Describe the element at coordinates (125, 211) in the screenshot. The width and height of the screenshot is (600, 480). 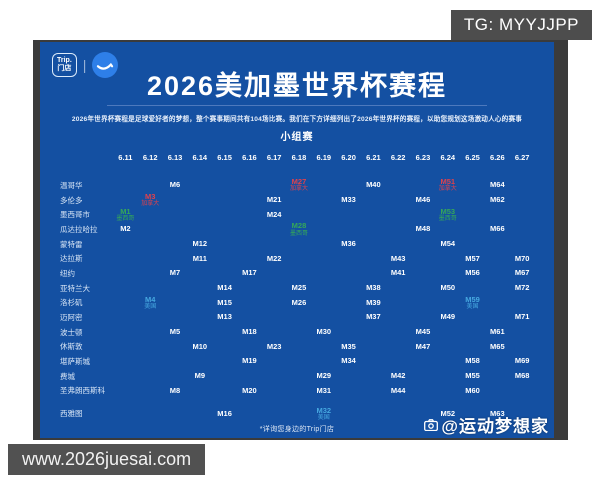
I see `match-number: M1` at that location.